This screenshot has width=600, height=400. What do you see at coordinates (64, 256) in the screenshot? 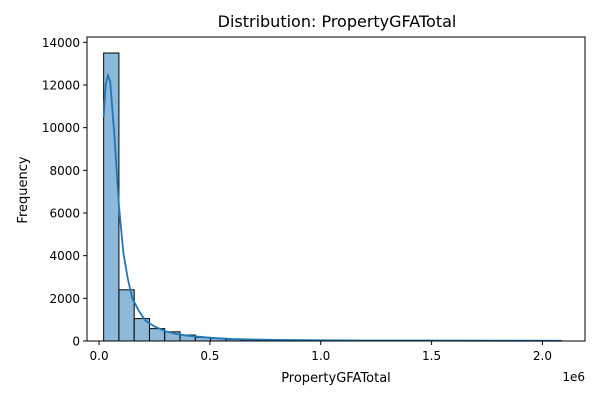
I see `y-tick-label: 4000` at bounding box center [64, 256].